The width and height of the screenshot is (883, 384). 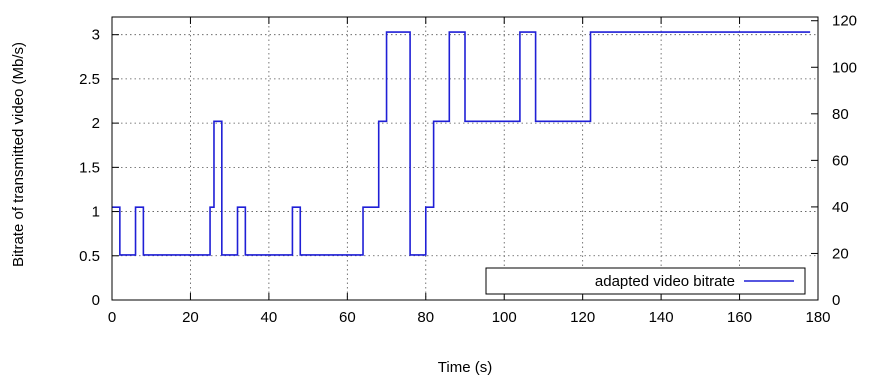 I want to click on x-axis-label: Time (s), so click(x=465, y=367).